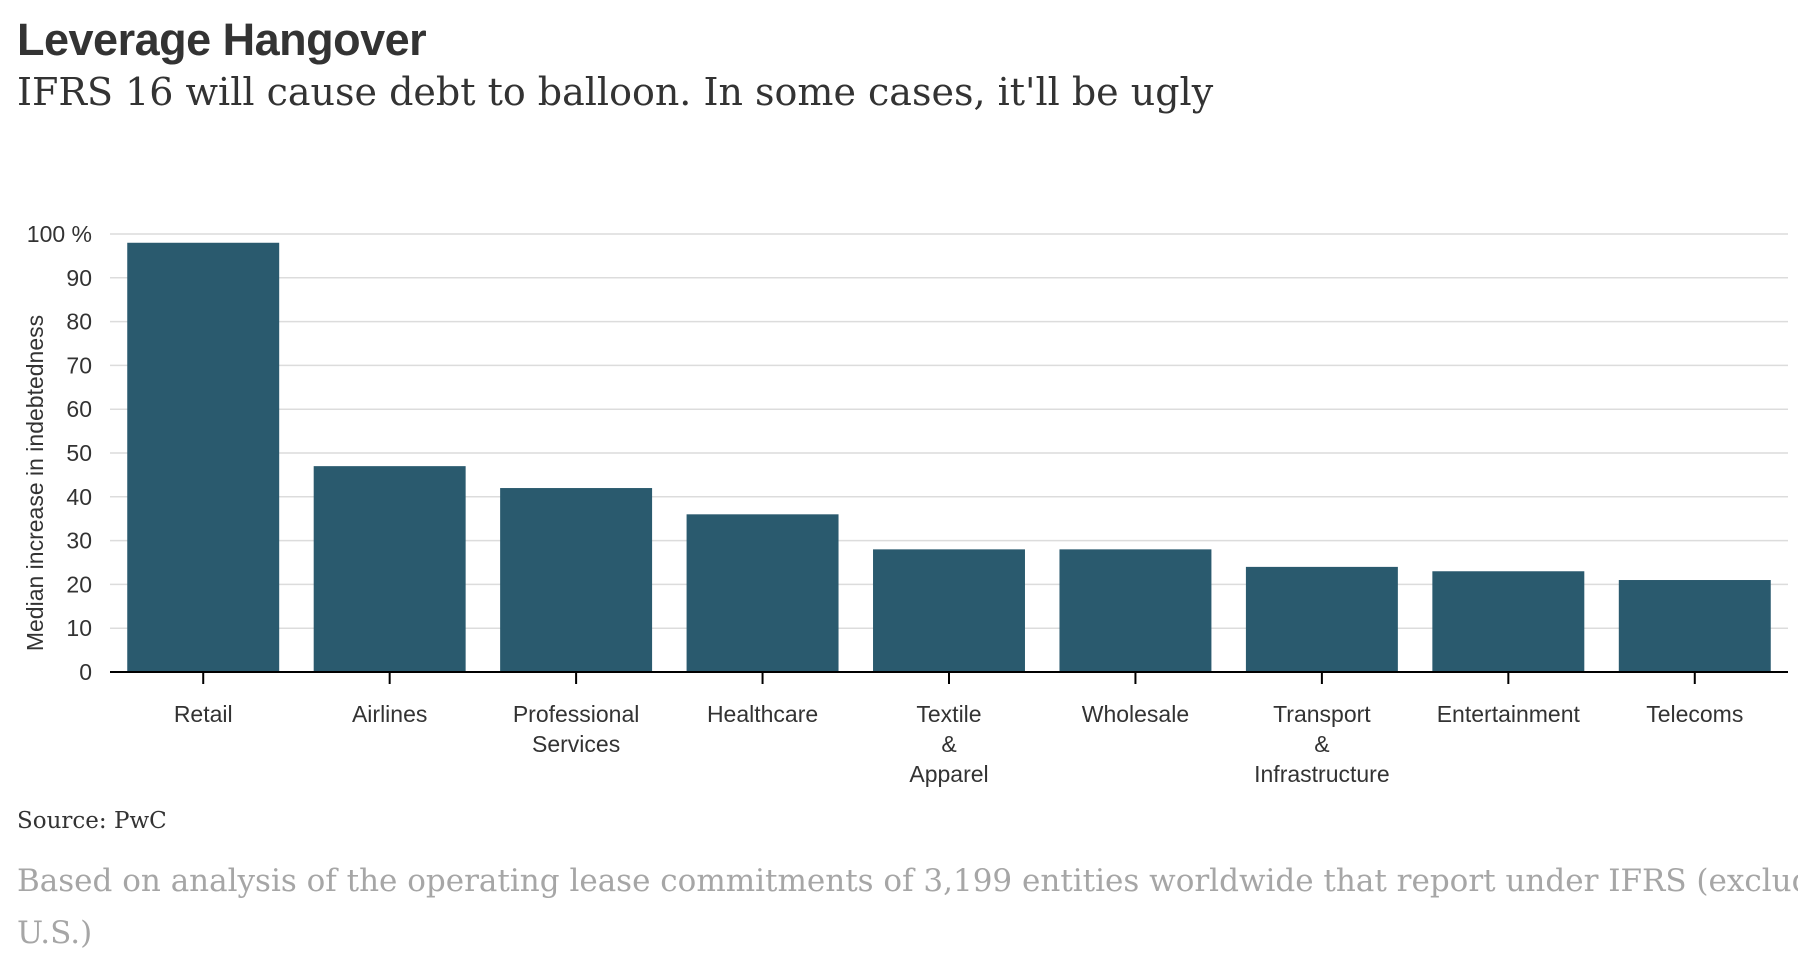  I want to click on x-tick-label: Telecoms, so click(1694, 714).